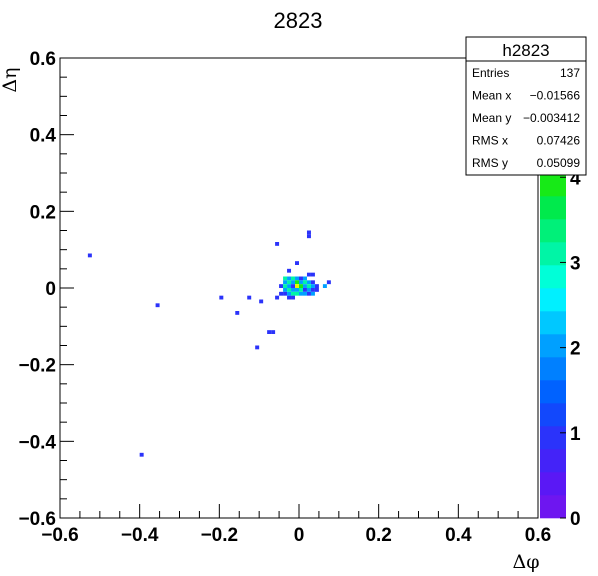 This screenshot has width=598, height=576. Describe the element at coordinates (575, 178) in the screenshot. I see `palette-tick-label: 4` at that location.